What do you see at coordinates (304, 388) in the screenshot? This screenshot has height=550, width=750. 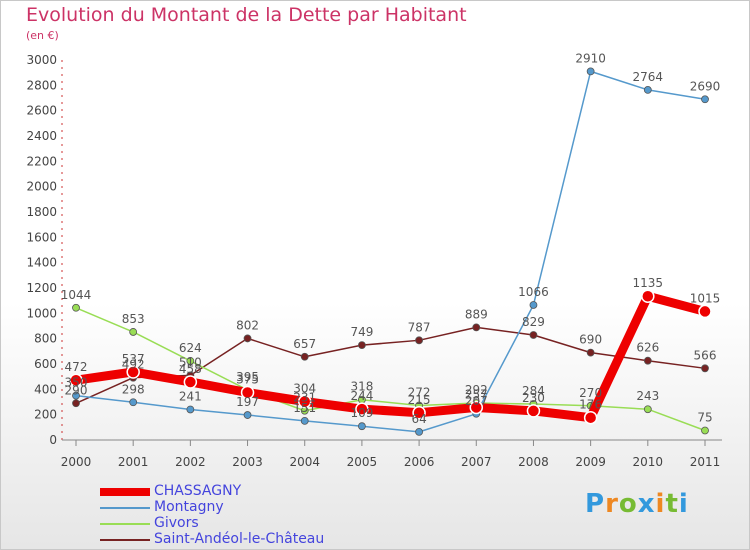 I see `data-label-chassagny: 304` at bounding box center [304, 388].